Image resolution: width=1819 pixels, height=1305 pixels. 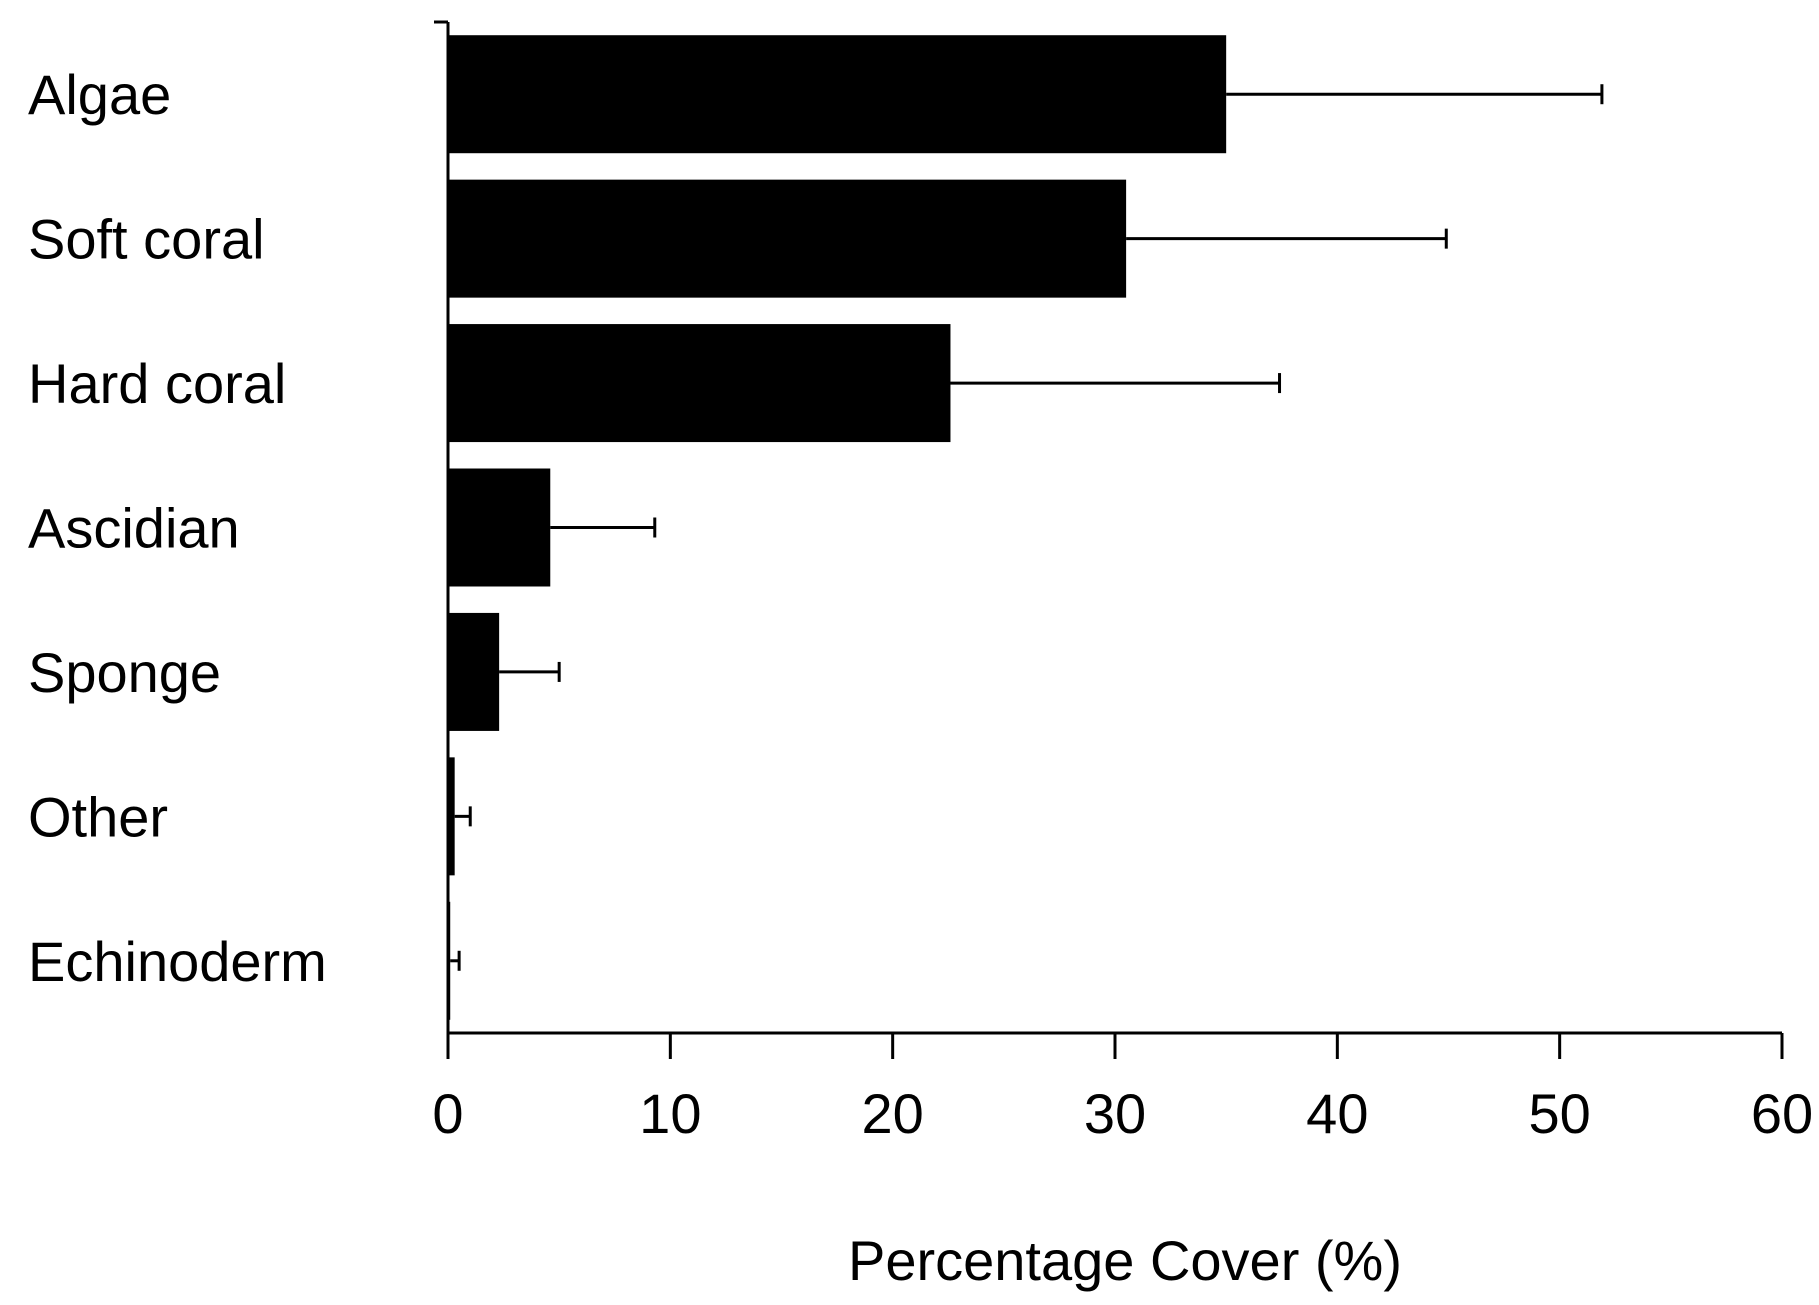 What do you see at coordinates (474, 671) in the screenshot?
I see `bar-sponge` at bounding box center [474, 671].